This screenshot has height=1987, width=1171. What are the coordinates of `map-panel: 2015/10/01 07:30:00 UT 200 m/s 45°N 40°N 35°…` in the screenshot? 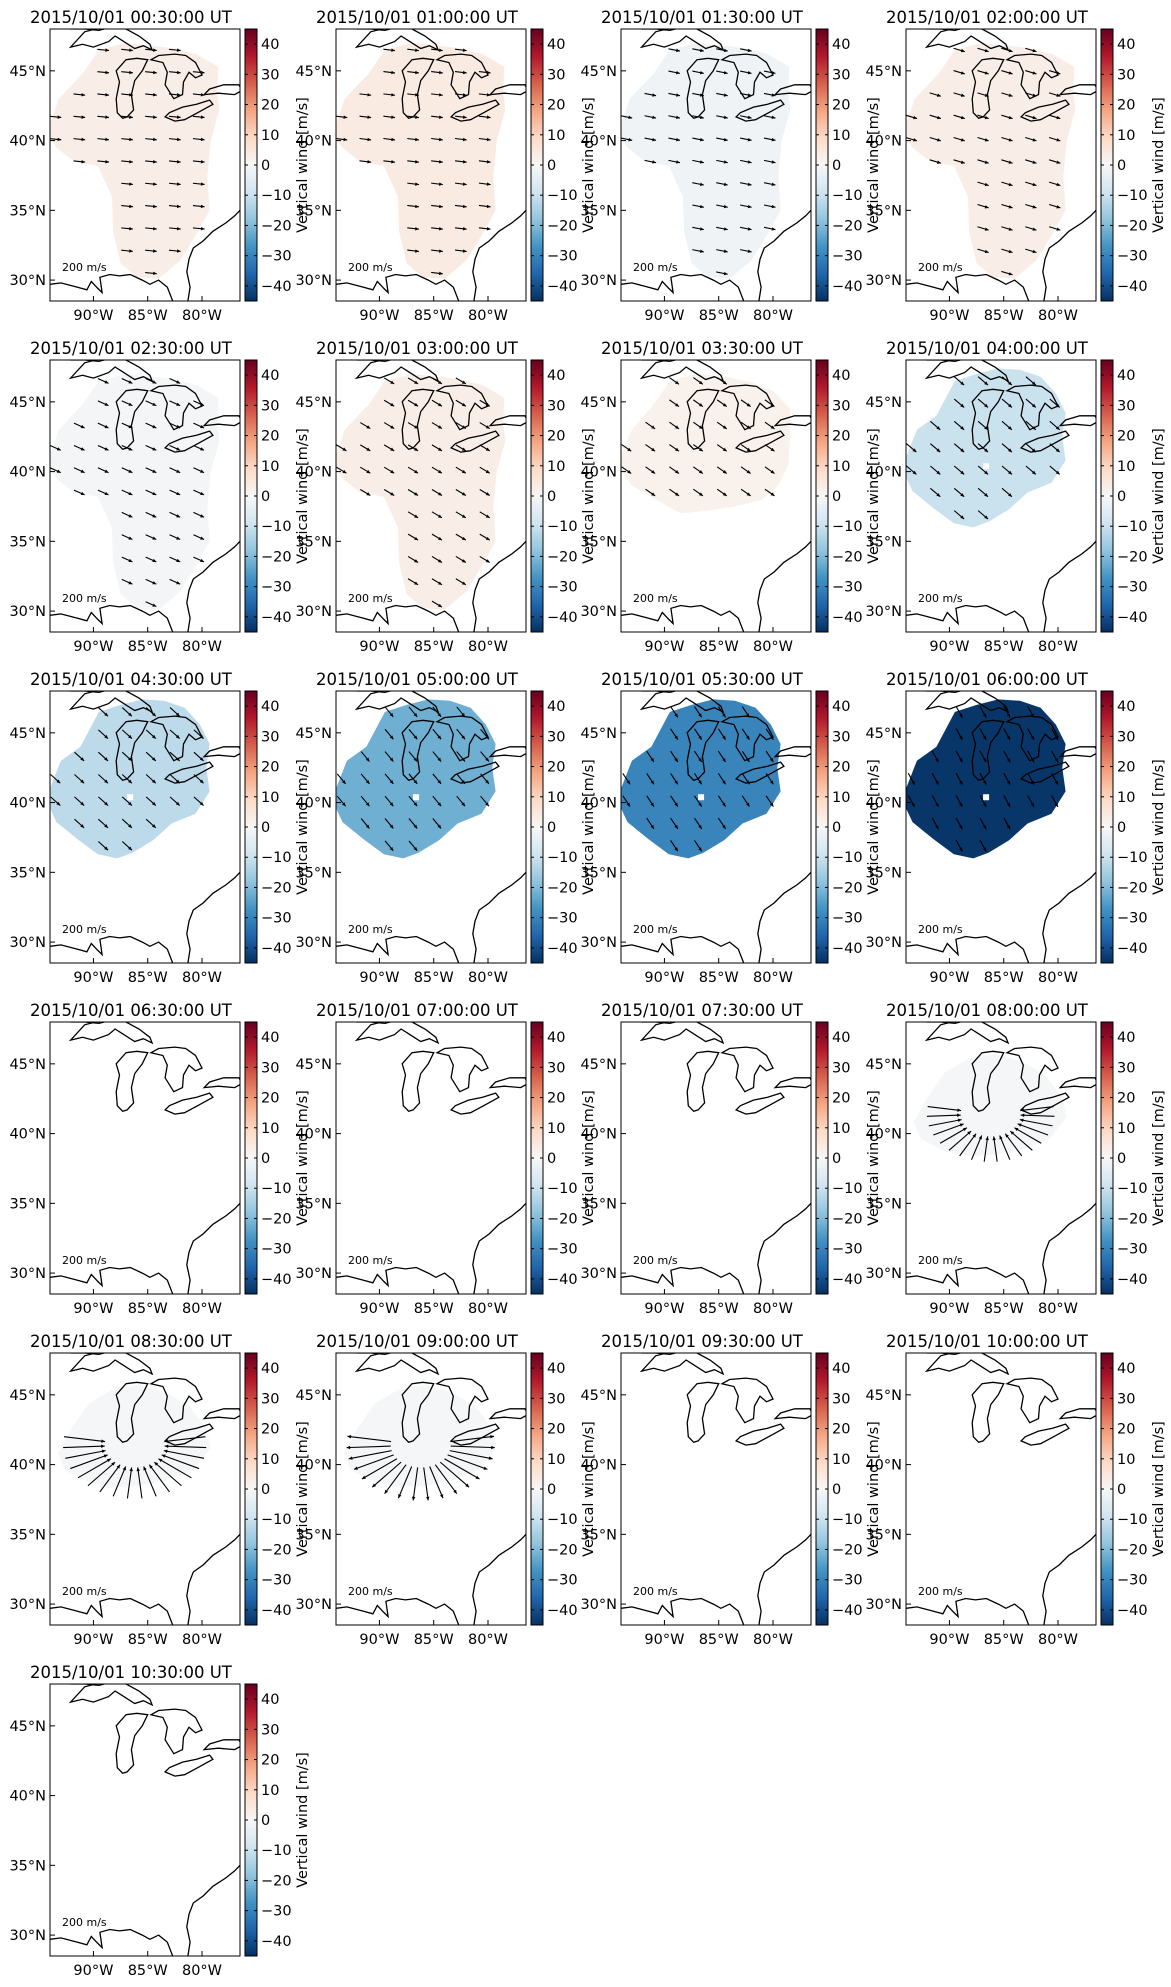 It's located at (731, 1159).